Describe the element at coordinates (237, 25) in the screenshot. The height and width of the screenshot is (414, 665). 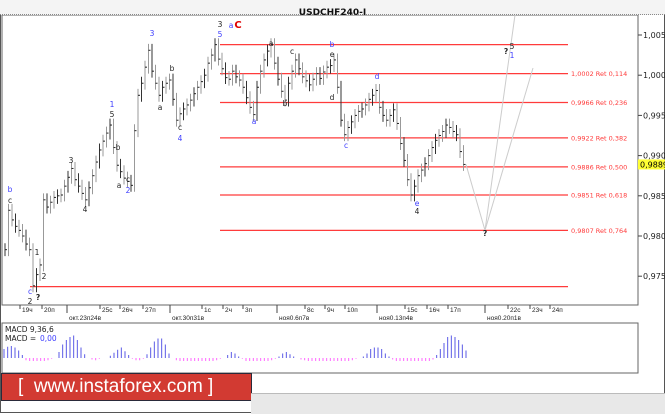
I see `wave-label: C` at that location.